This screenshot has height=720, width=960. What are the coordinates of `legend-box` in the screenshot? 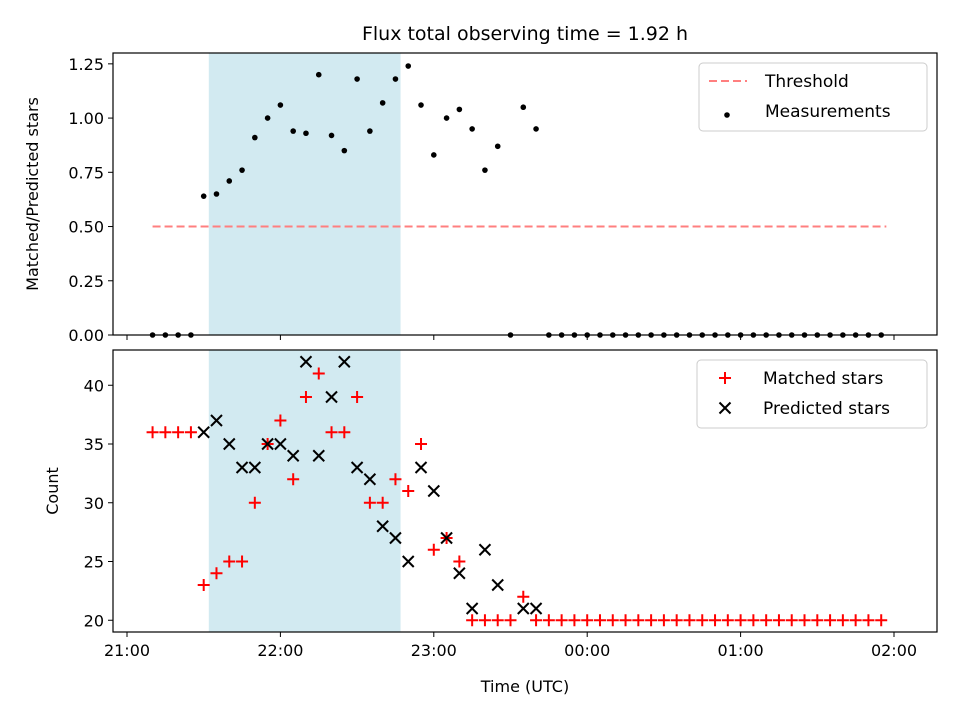 It's located at (813, 97).